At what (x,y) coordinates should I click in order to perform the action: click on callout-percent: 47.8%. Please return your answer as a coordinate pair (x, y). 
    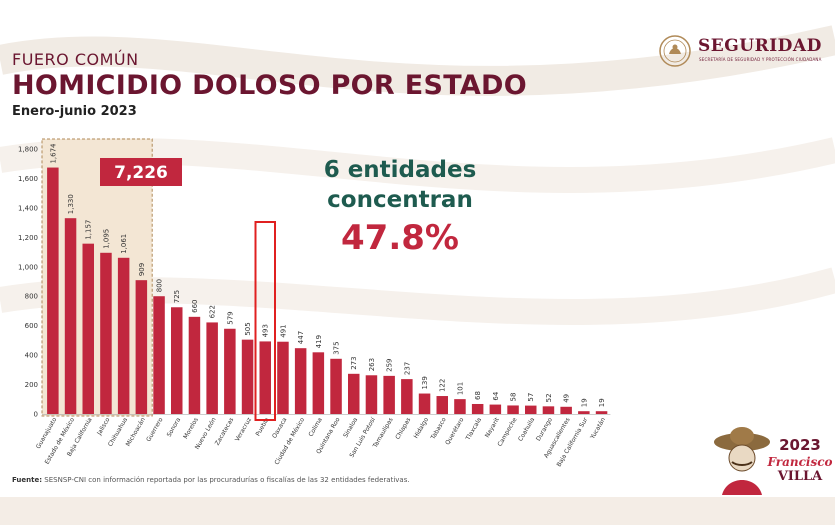
    Looking at the image, I should click on (400, 238).